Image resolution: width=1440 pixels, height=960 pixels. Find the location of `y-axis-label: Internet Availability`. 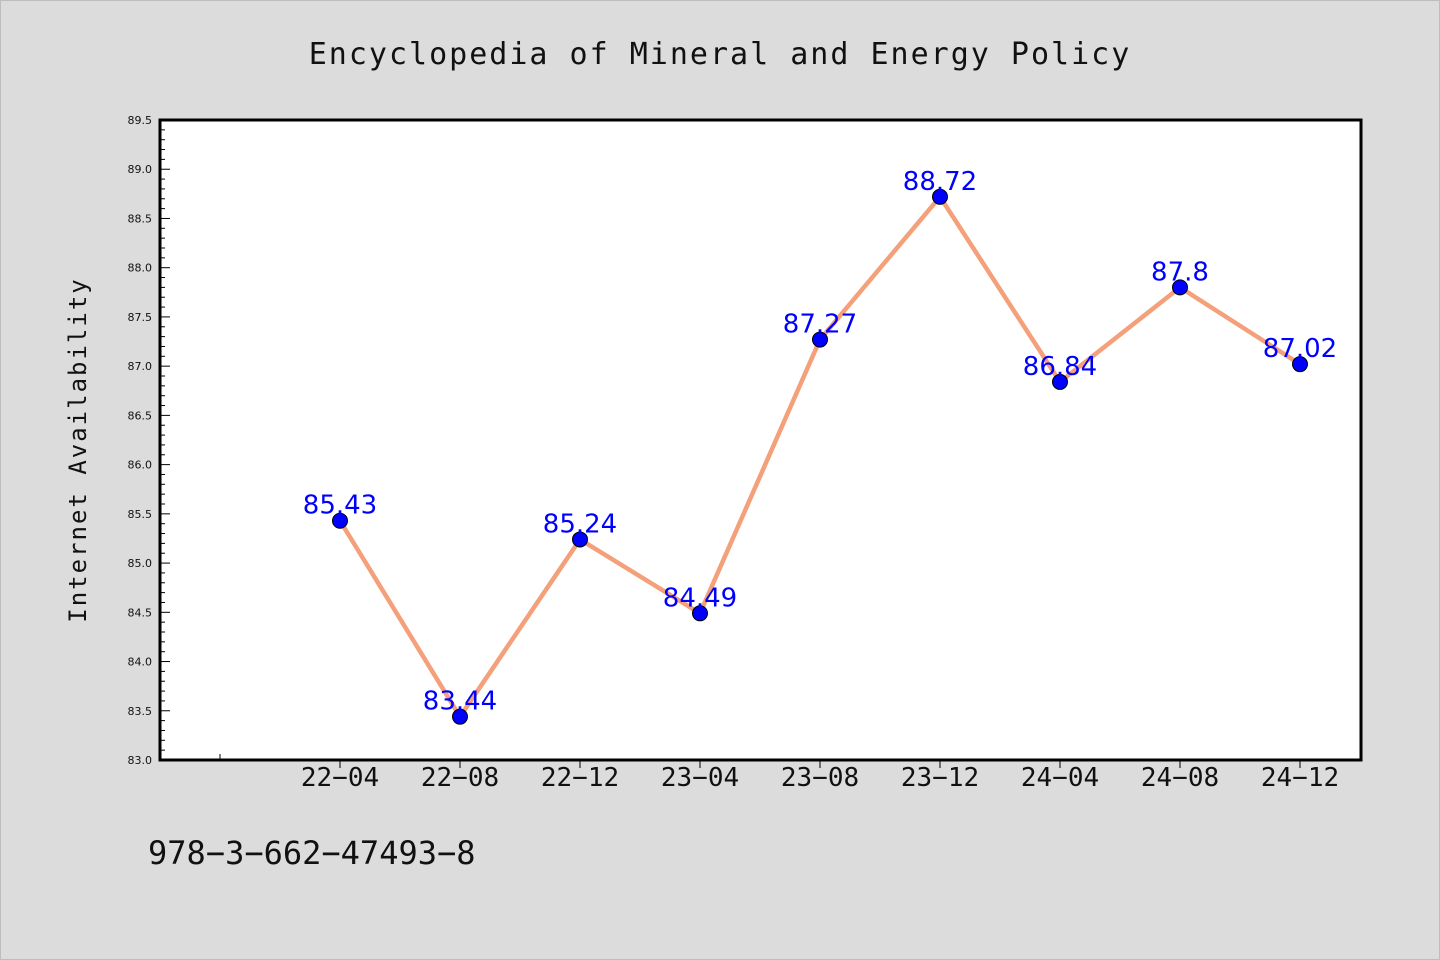

y-axis-label: Internet Availability is located at coordinates (78, 449).